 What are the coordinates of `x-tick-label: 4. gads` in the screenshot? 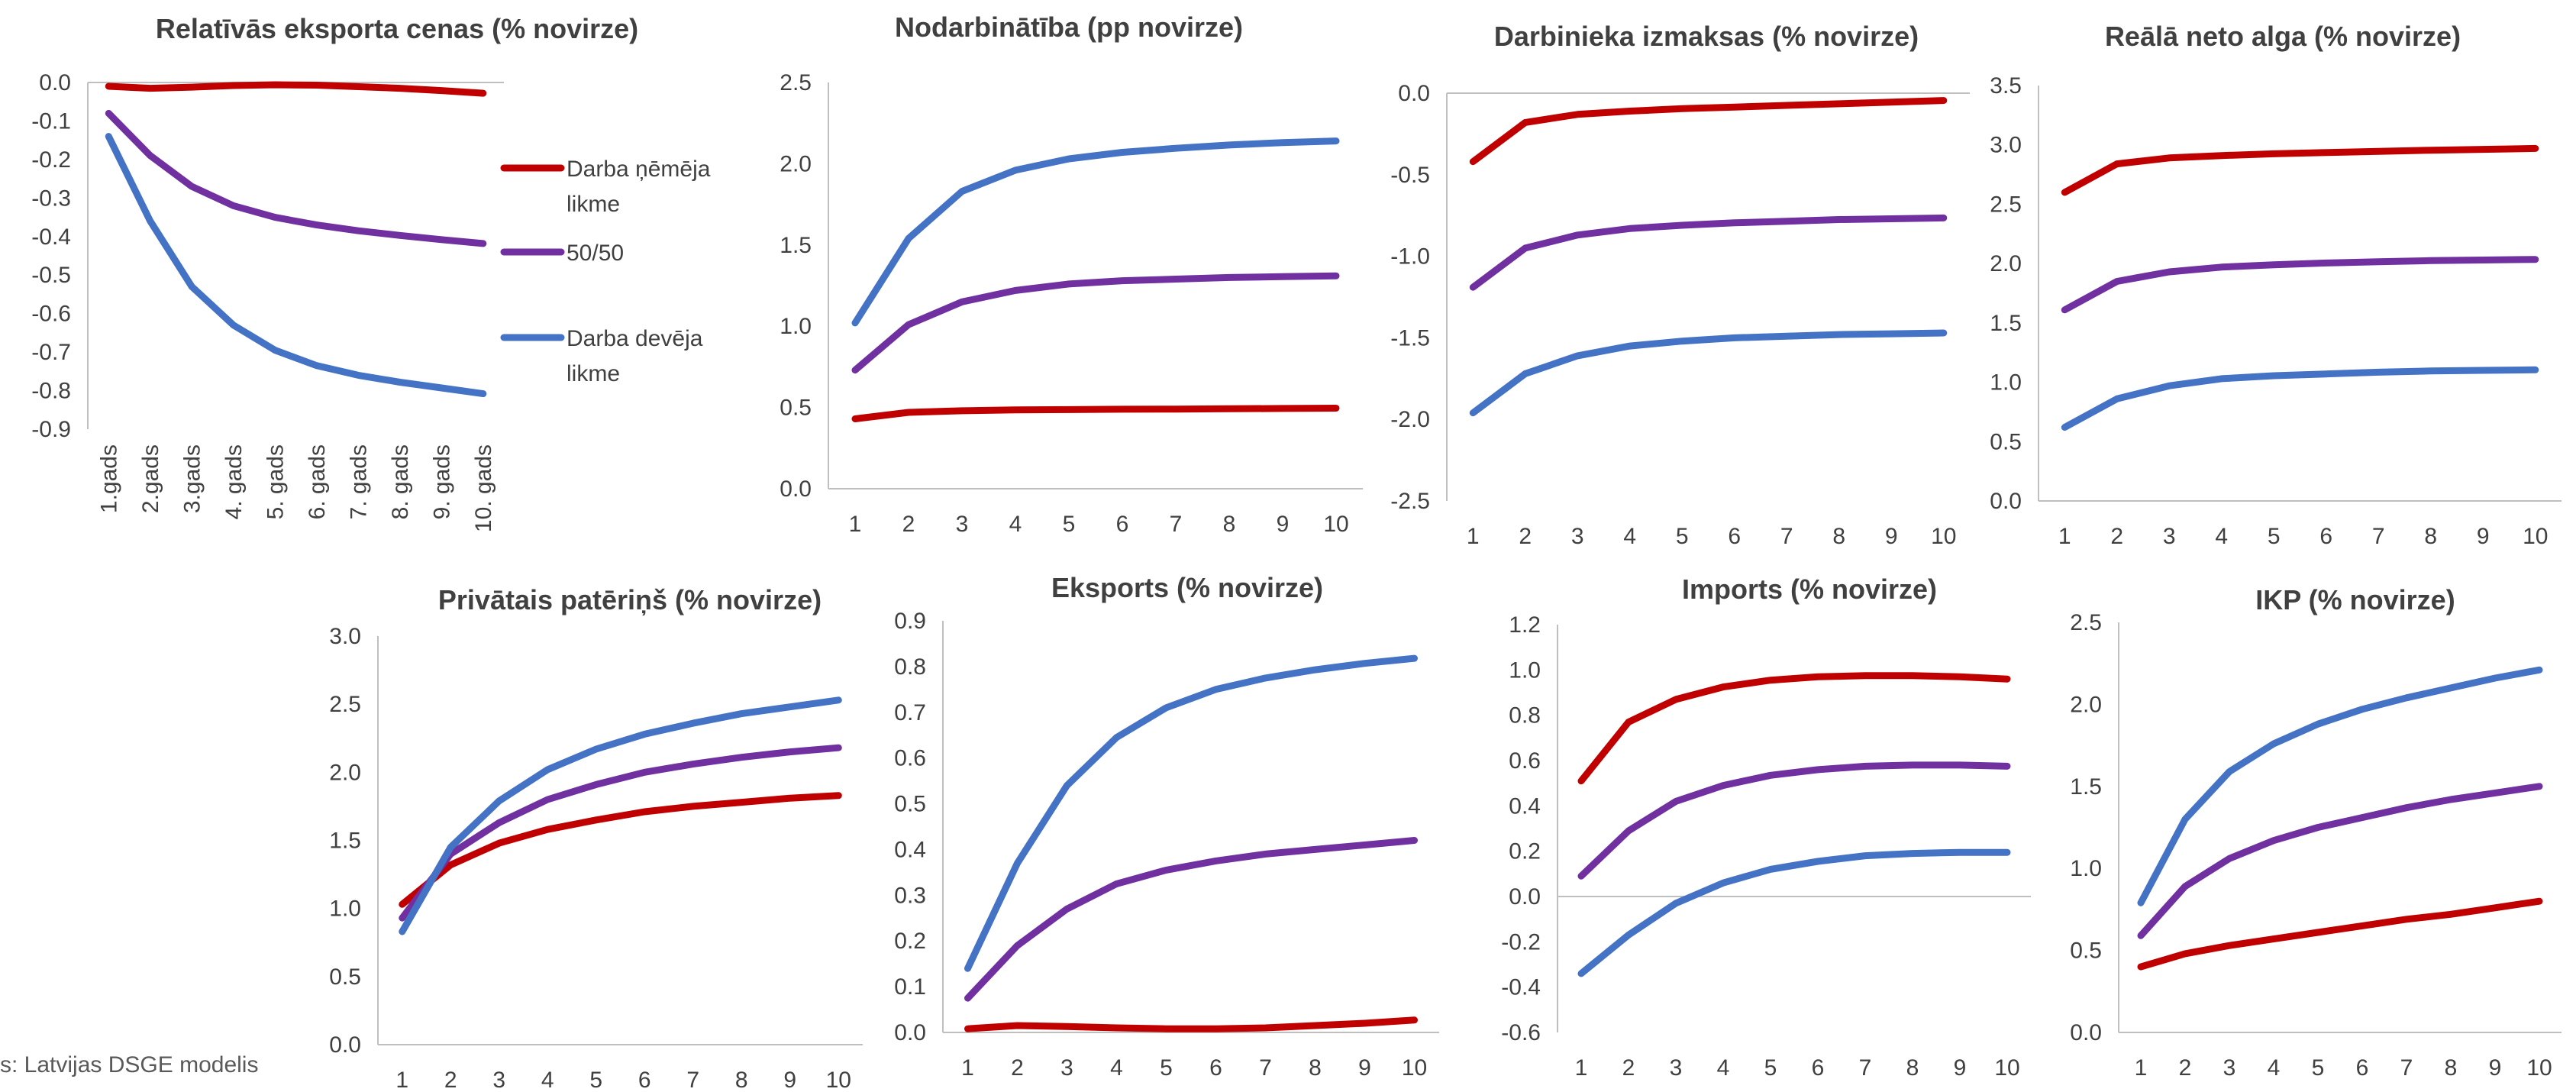 It's located at (234, 482).